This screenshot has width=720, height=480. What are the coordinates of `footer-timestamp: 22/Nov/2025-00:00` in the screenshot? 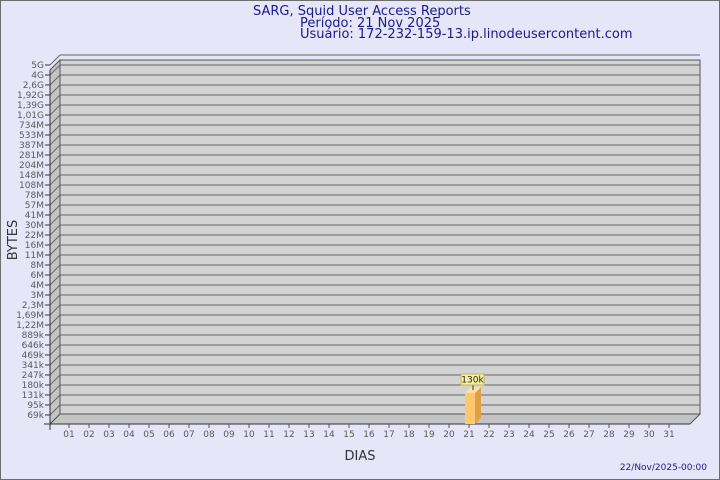 It's located at (663, 468).